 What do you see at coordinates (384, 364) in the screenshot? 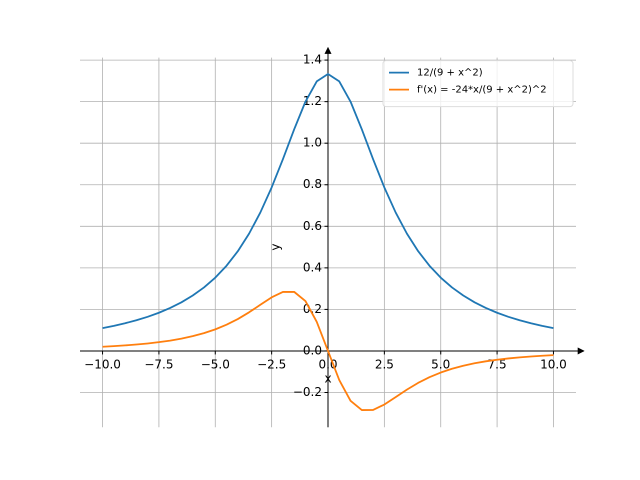
I see `x-tick-label: 2.5` at bounding box center [384, 364].